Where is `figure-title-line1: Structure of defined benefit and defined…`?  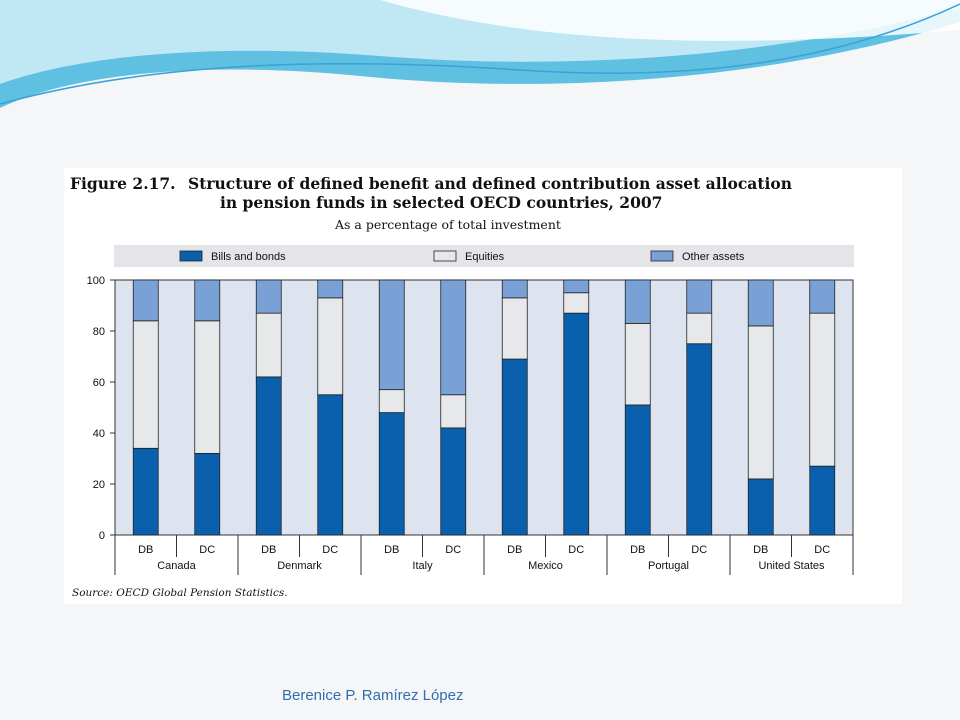 figure-title-line1: Structure of defined benefit and defined… is located at coordinates (490, 183).